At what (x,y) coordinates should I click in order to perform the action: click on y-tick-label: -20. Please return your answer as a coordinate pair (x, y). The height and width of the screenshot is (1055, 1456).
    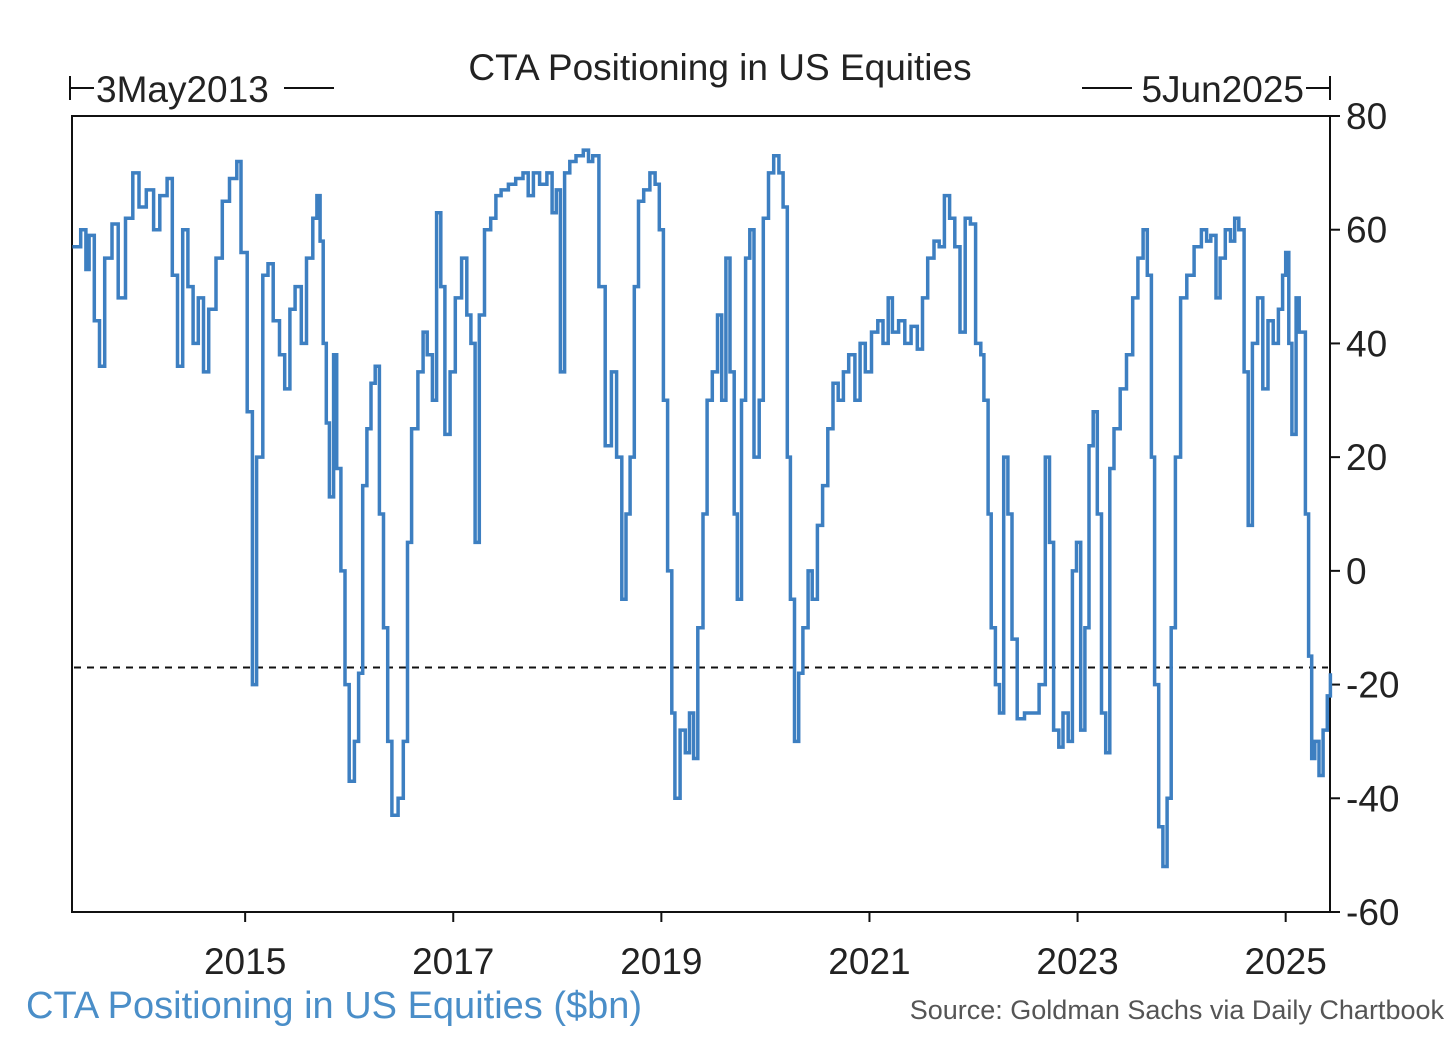
    Looking at the image, I should click on (1372, 685).